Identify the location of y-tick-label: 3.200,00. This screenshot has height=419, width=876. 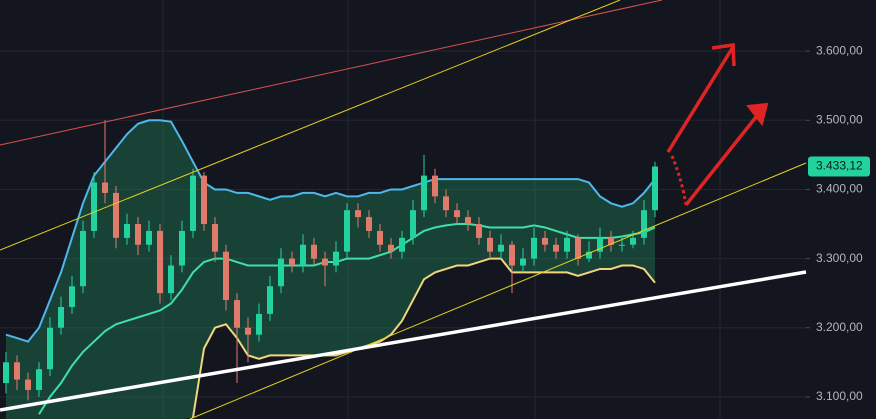
(839, 327).